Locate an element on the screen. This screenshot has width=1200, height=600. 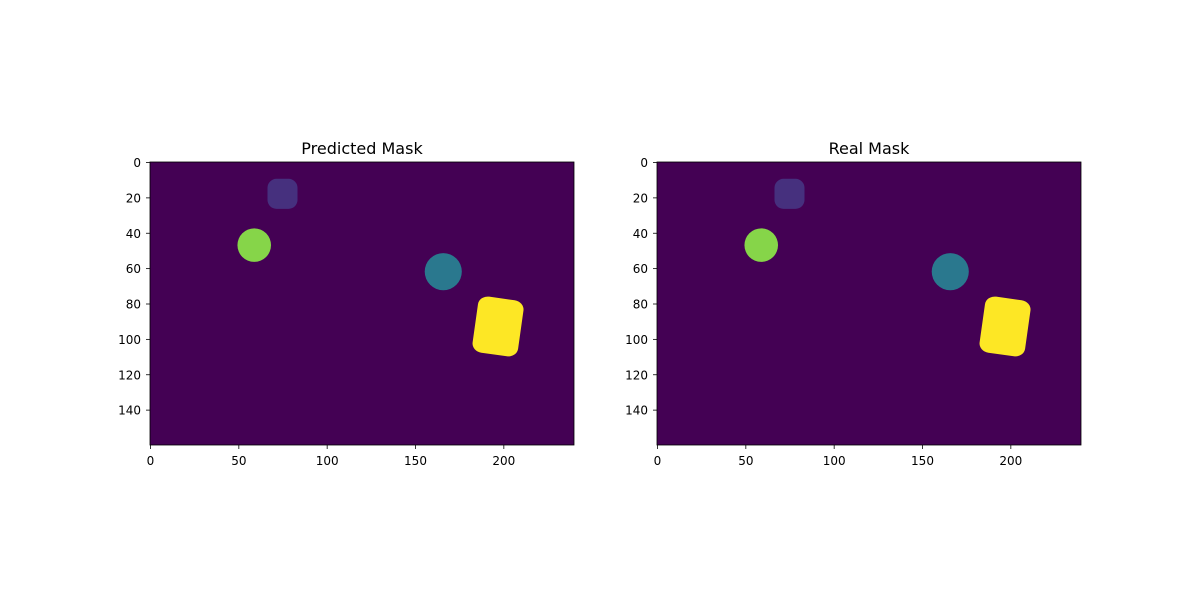
panel-title: Predicted Mask is located at coordinates (362, 148).